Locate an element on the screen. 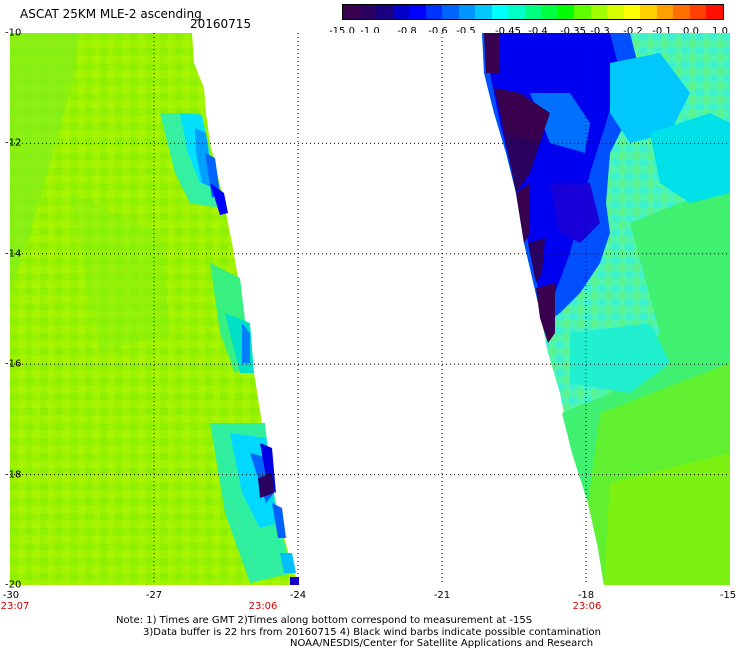 This screenshot has width=740, height=650. lon-label: -18 is located at coordinates (586, 595).